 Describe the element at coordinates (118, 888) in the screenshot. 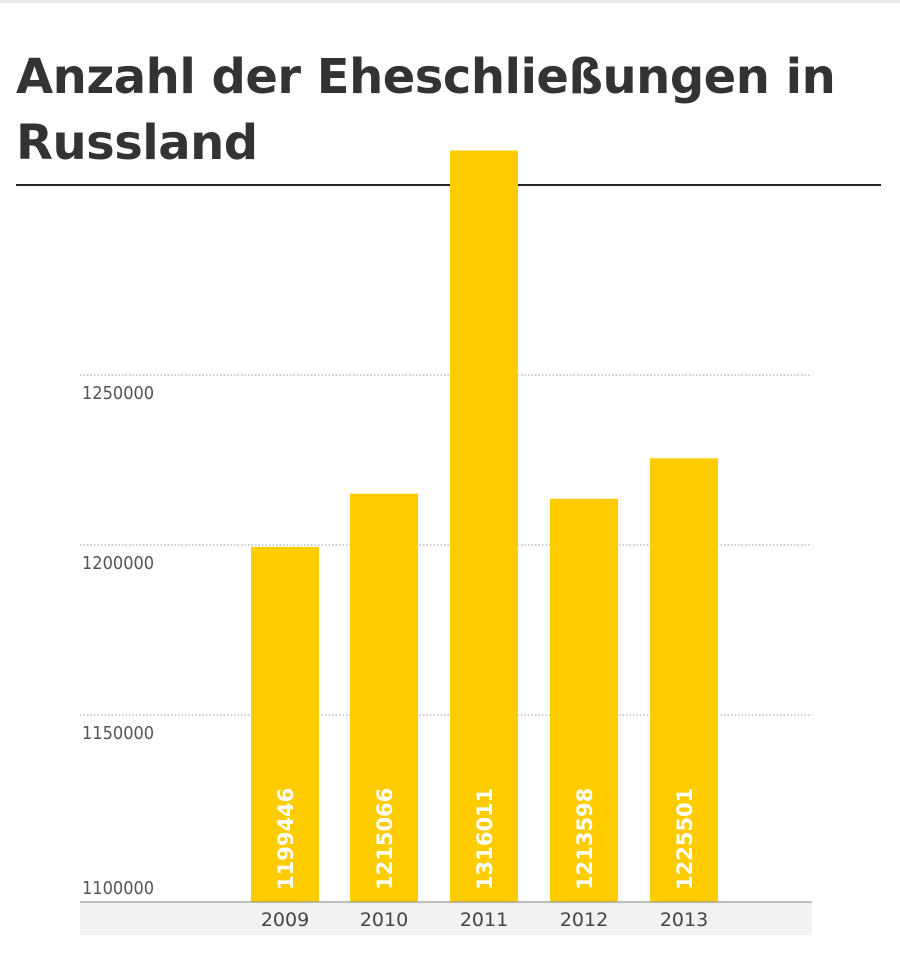

I see `y-tick-label: 1100000` at that location.